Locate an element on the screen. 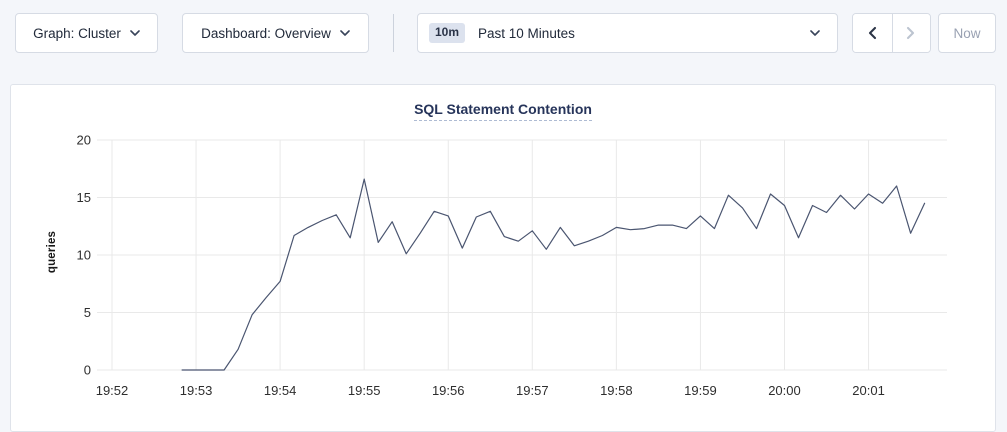 This screenshot has height=432, width=1007. time-range-label: Past 10 Minutes is located at coordinates (526, 33).